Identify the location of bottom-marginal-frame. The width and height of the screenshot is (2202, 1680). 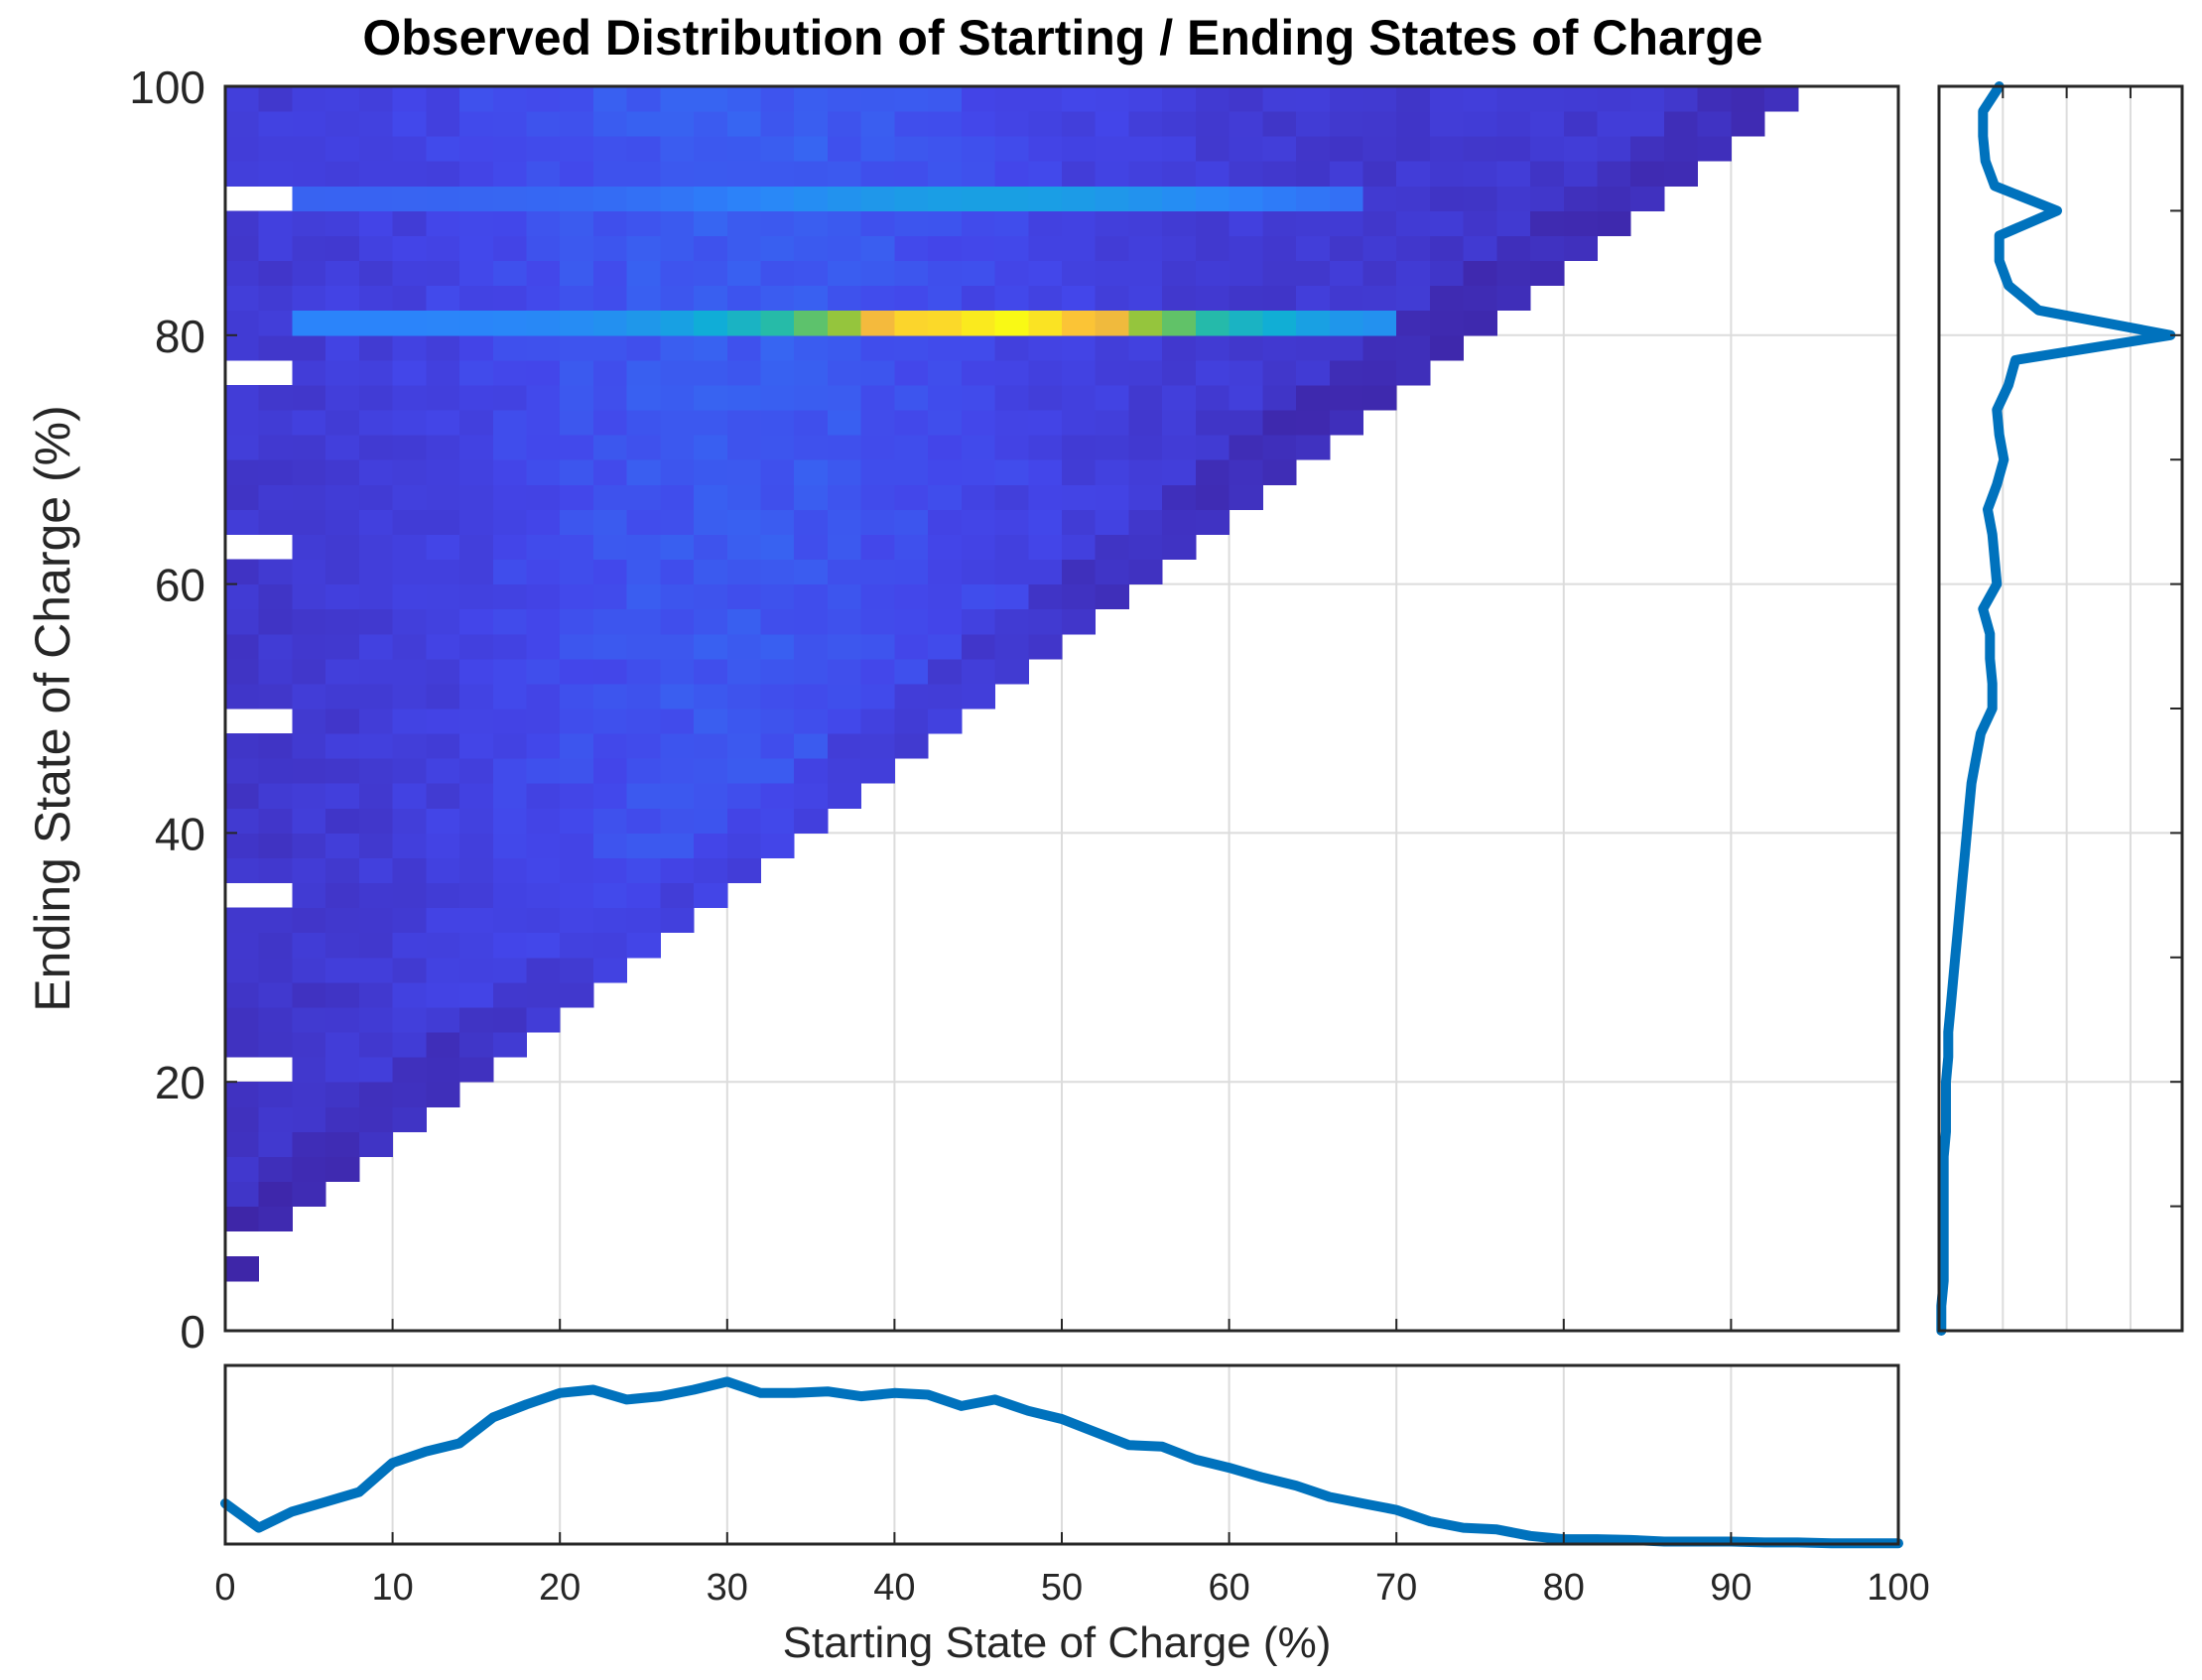
(1061, 1454).